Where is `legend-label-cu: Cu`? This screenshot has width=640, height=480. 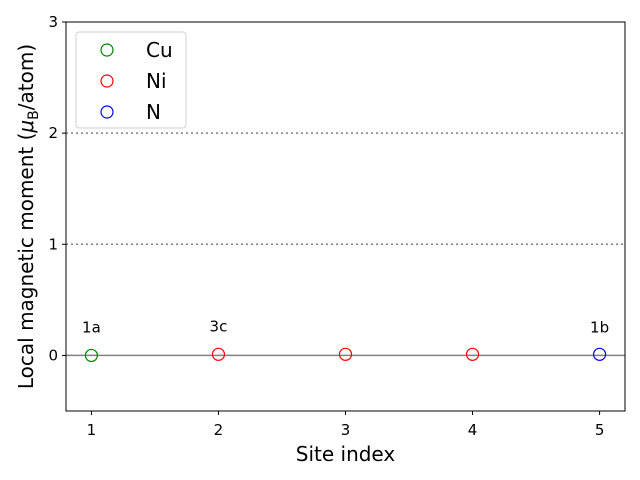
legend-label-cu: Cu is located at coordinates (159, 50).